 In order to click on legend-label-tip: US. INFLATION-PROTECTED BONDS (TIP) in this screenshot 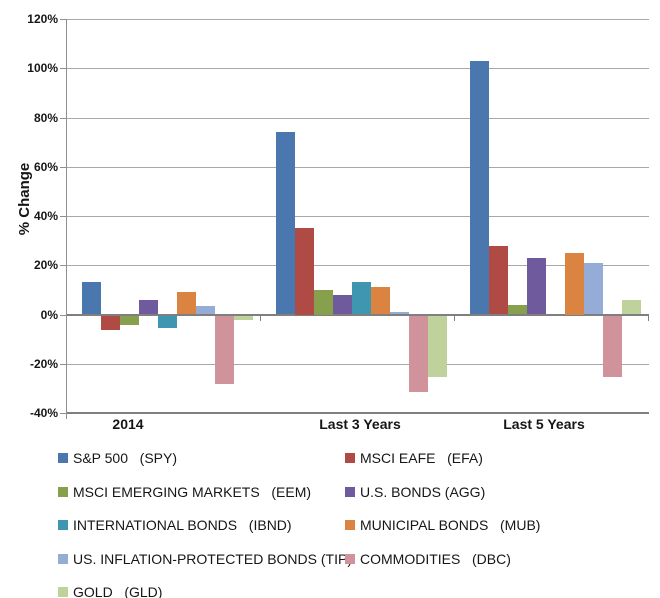, I will do `click(212, 559)`.